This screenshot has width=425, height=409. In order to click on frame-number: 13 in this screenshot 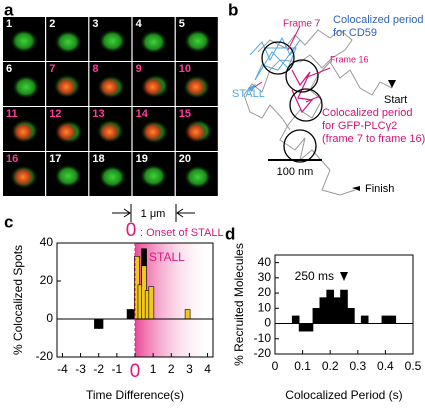, I will do `click(98, 114)`.